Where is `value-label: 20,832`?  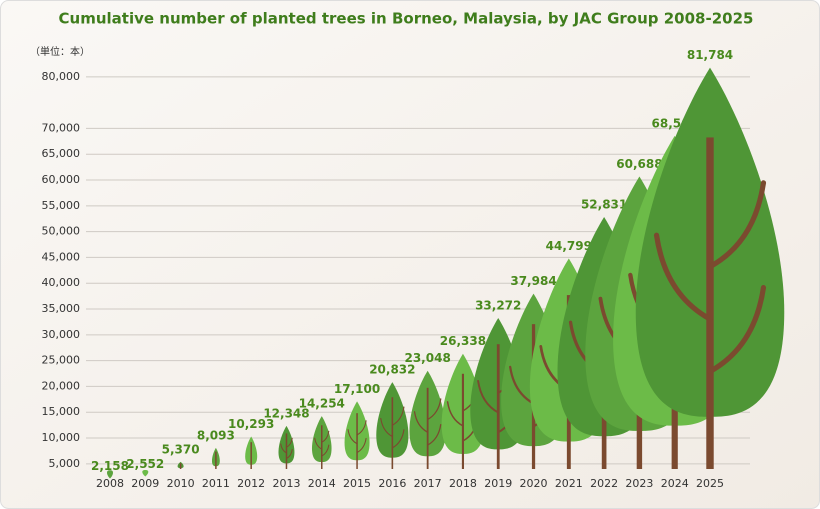
value-label: 20,832 is located at coordinates (392, 370).